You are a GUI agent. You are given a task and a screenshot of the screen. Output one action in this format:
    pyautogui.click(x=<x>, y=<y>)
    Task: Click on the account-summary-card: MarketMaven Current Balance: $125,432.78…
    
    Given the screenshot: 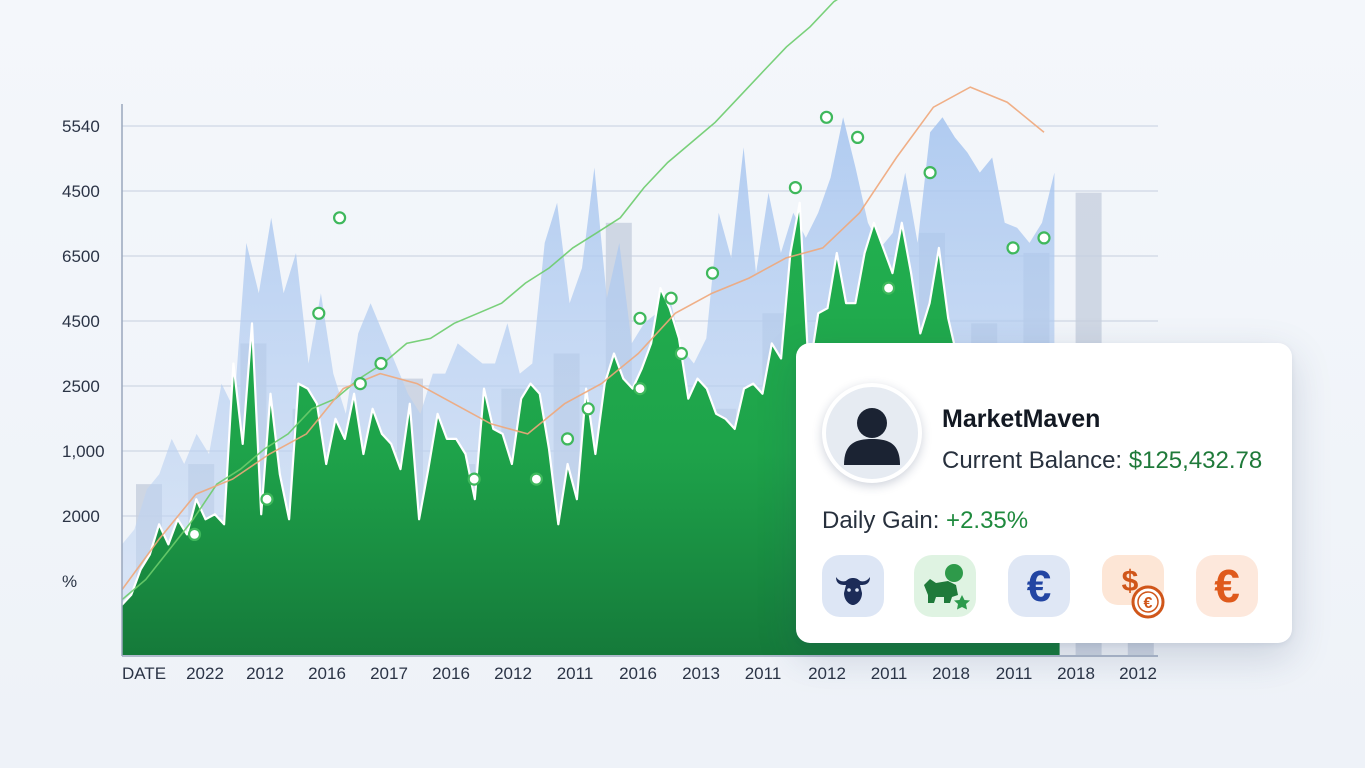 What is the action you would take?
    pyautogui.click(x=1044, y=493)
    